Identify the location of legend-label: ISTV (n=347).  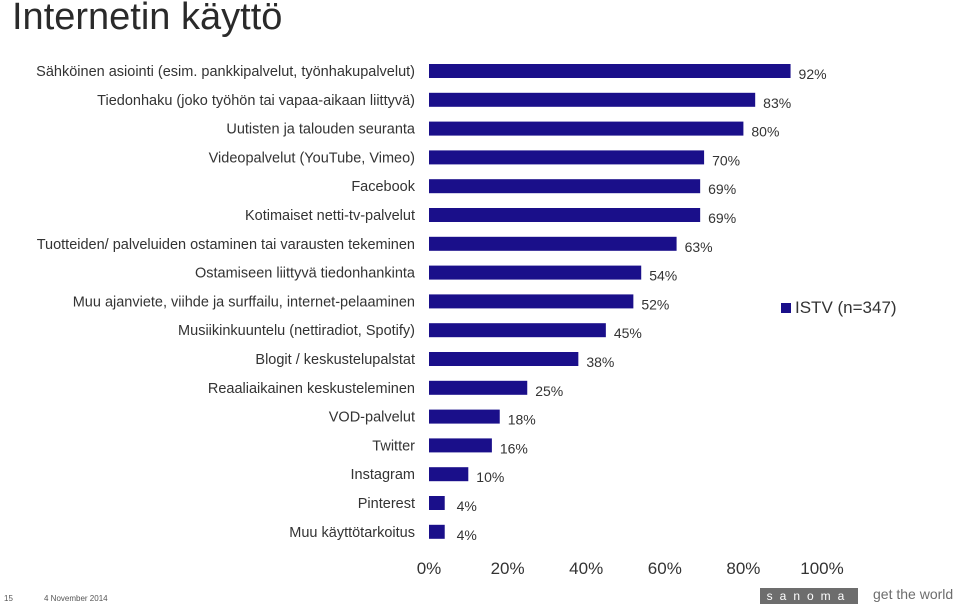
(846, 307).